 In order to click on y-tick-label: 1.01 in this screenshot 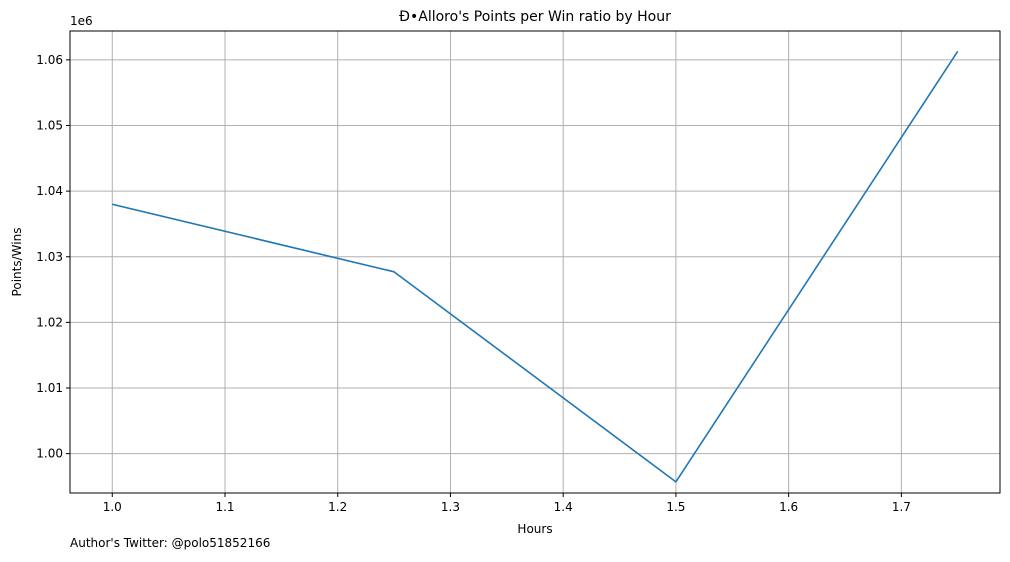, I will do `click(49, 388)`.